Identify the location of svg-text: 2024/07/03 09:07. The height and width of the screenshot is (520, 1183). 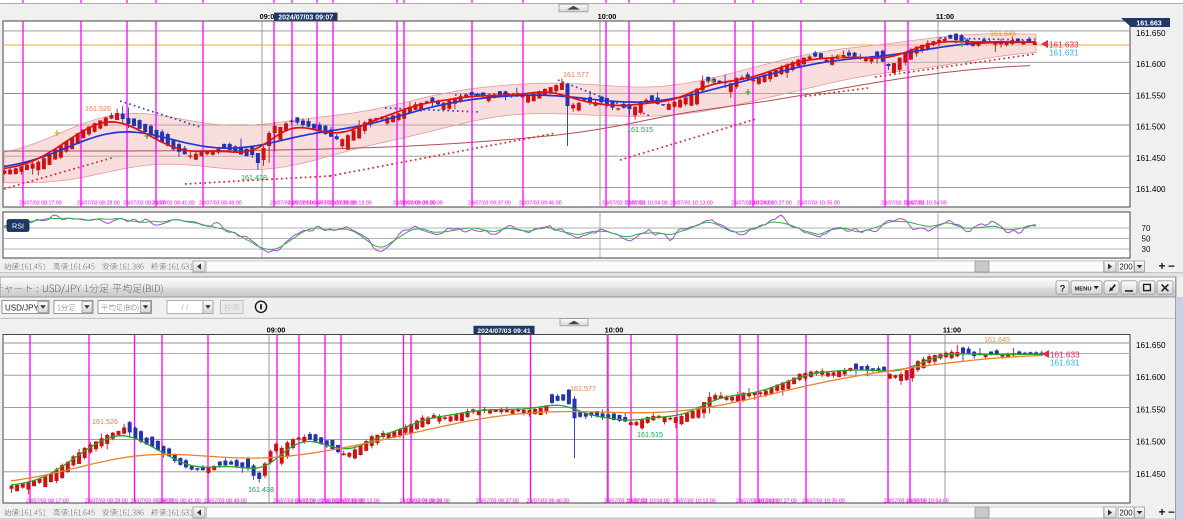
(305, 17).